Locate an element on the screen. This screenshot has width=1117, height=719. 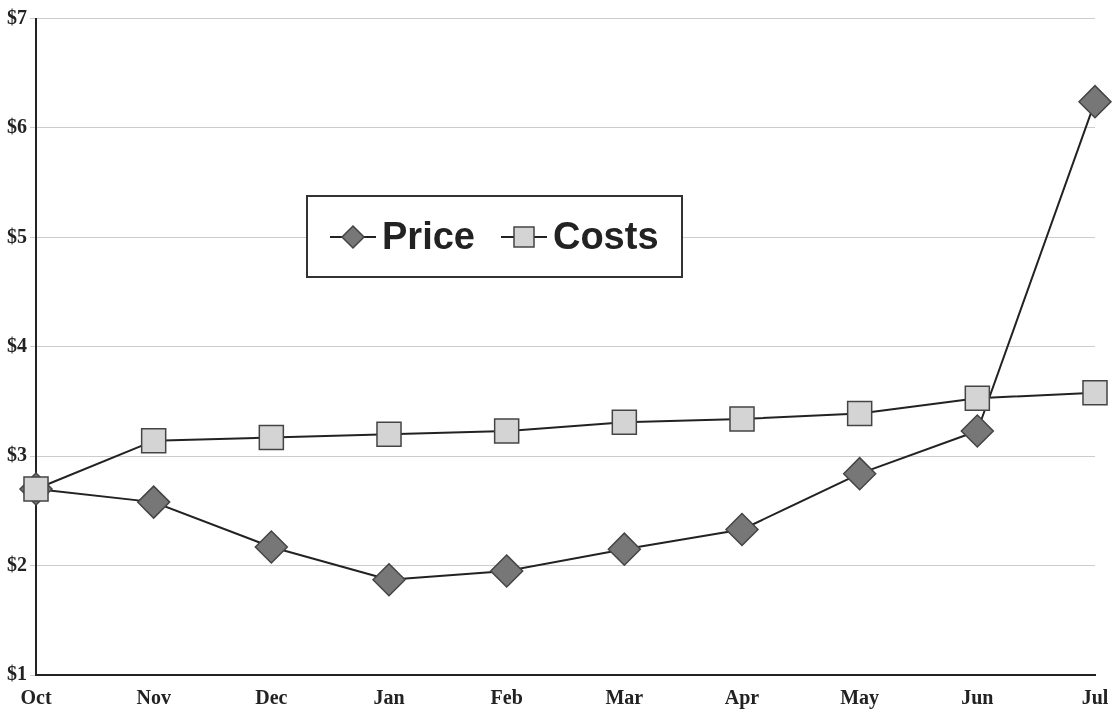
y-tick-label: $4 is located at coordinates (17, 344).